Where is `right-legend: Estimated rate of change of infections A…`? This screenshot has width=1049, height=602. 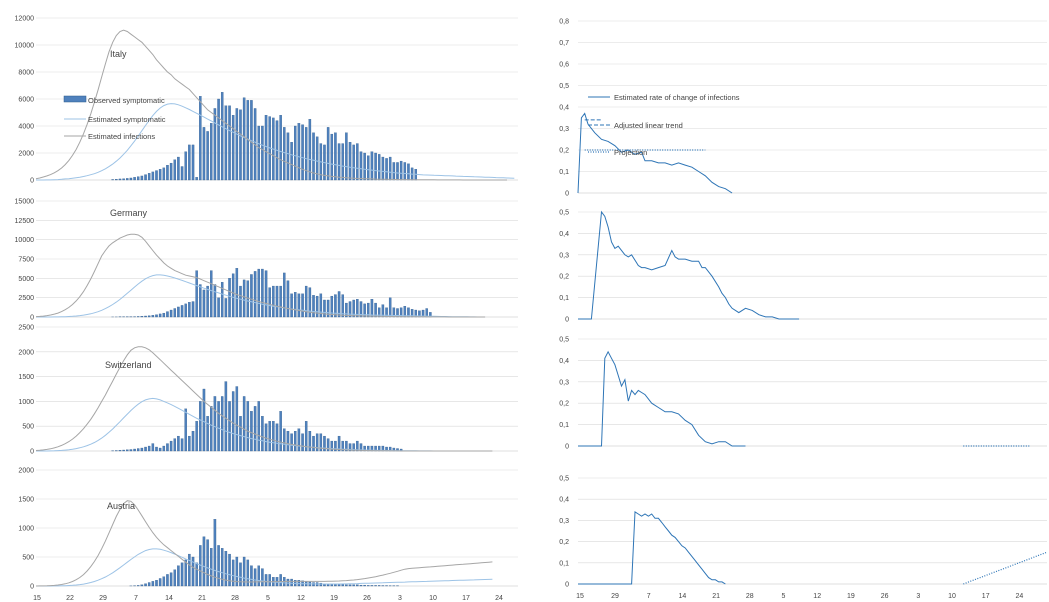 right-legend: Estimated rate of change of infections A… is located at coordinates (664, 125).